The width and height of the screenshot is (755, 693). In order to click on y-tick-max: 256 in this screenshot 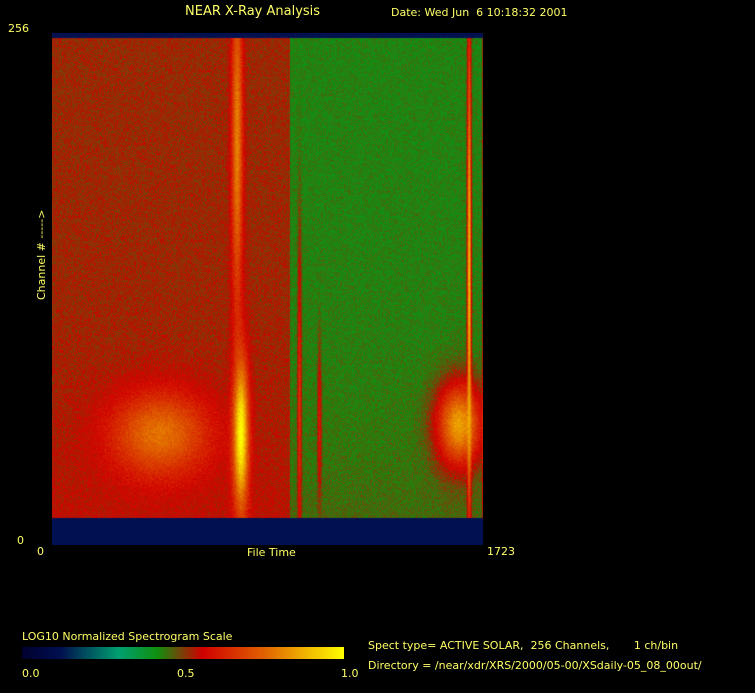, I will do `click(18, 28)`.